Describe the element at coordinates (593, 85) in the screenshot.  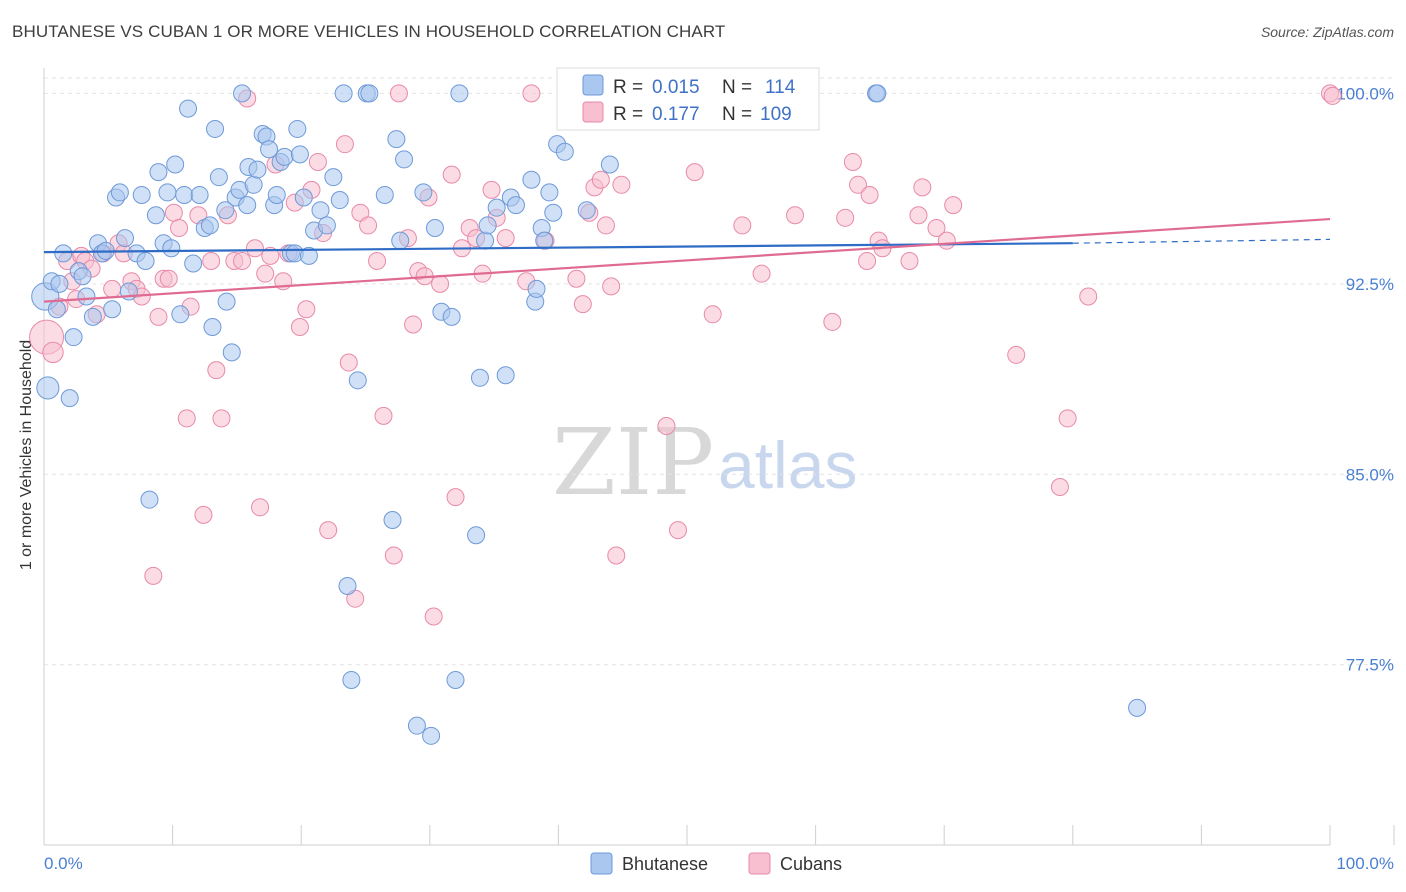
I see `legend-swatch-bhutanese` at that location.